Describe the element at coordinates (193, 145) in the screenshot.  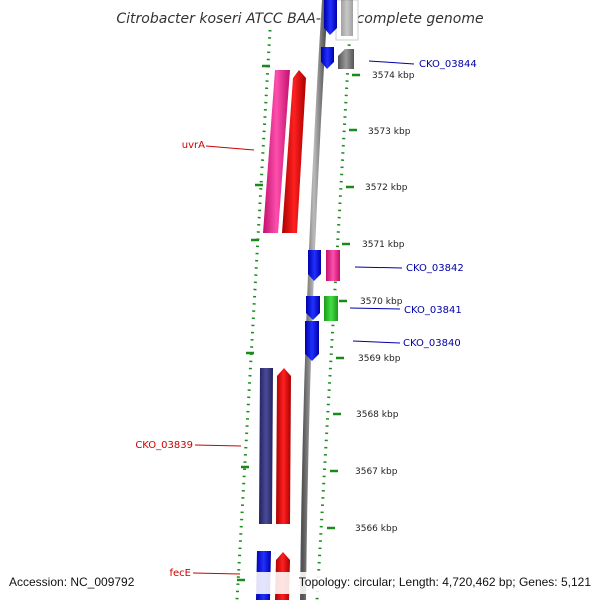
I see `gene-label: uvrA` at that location.